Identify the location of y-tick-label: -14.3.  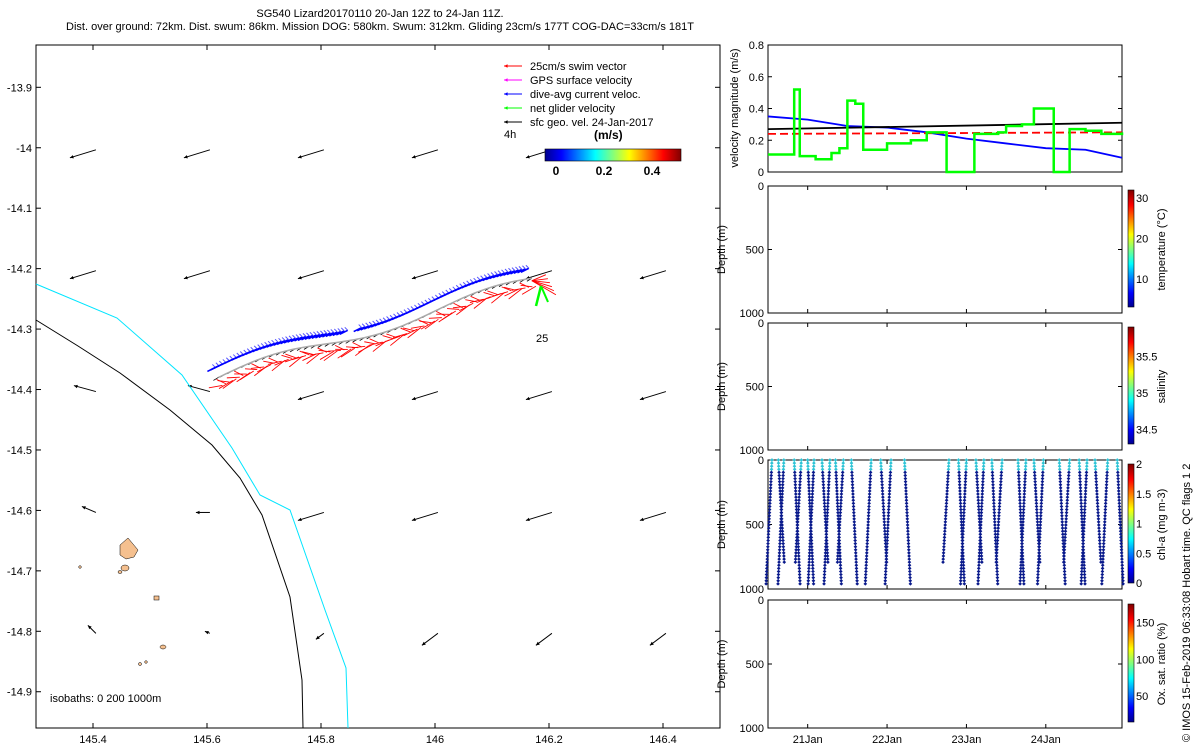
(19, 330).